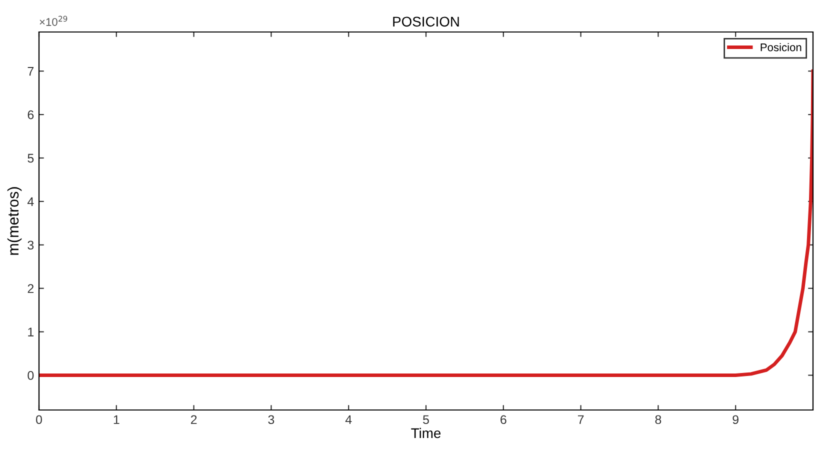 This screenshot has width=822, height=454. Describe the element at coordinates (54, 21) in the screenshot. I see `text: ×10$^{29}$` at that location.